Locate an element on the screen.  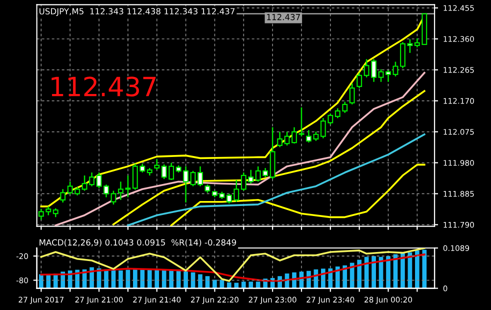
chart-title: USDJPY,M5 112.343 112.438 112.343 112.437 is located at coordinates (137, 12).